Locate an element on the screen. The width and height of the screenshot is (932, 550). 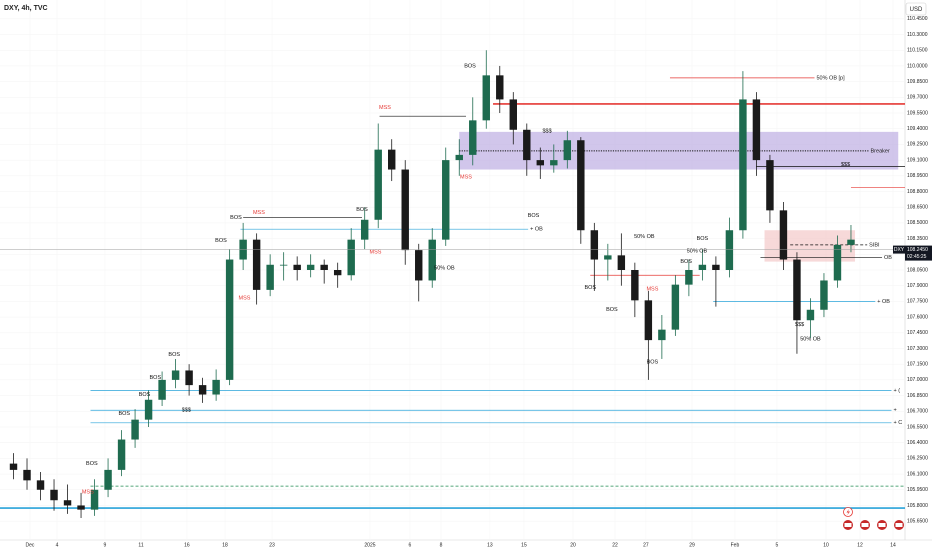
currency-button is located at coordinates (916, 9).